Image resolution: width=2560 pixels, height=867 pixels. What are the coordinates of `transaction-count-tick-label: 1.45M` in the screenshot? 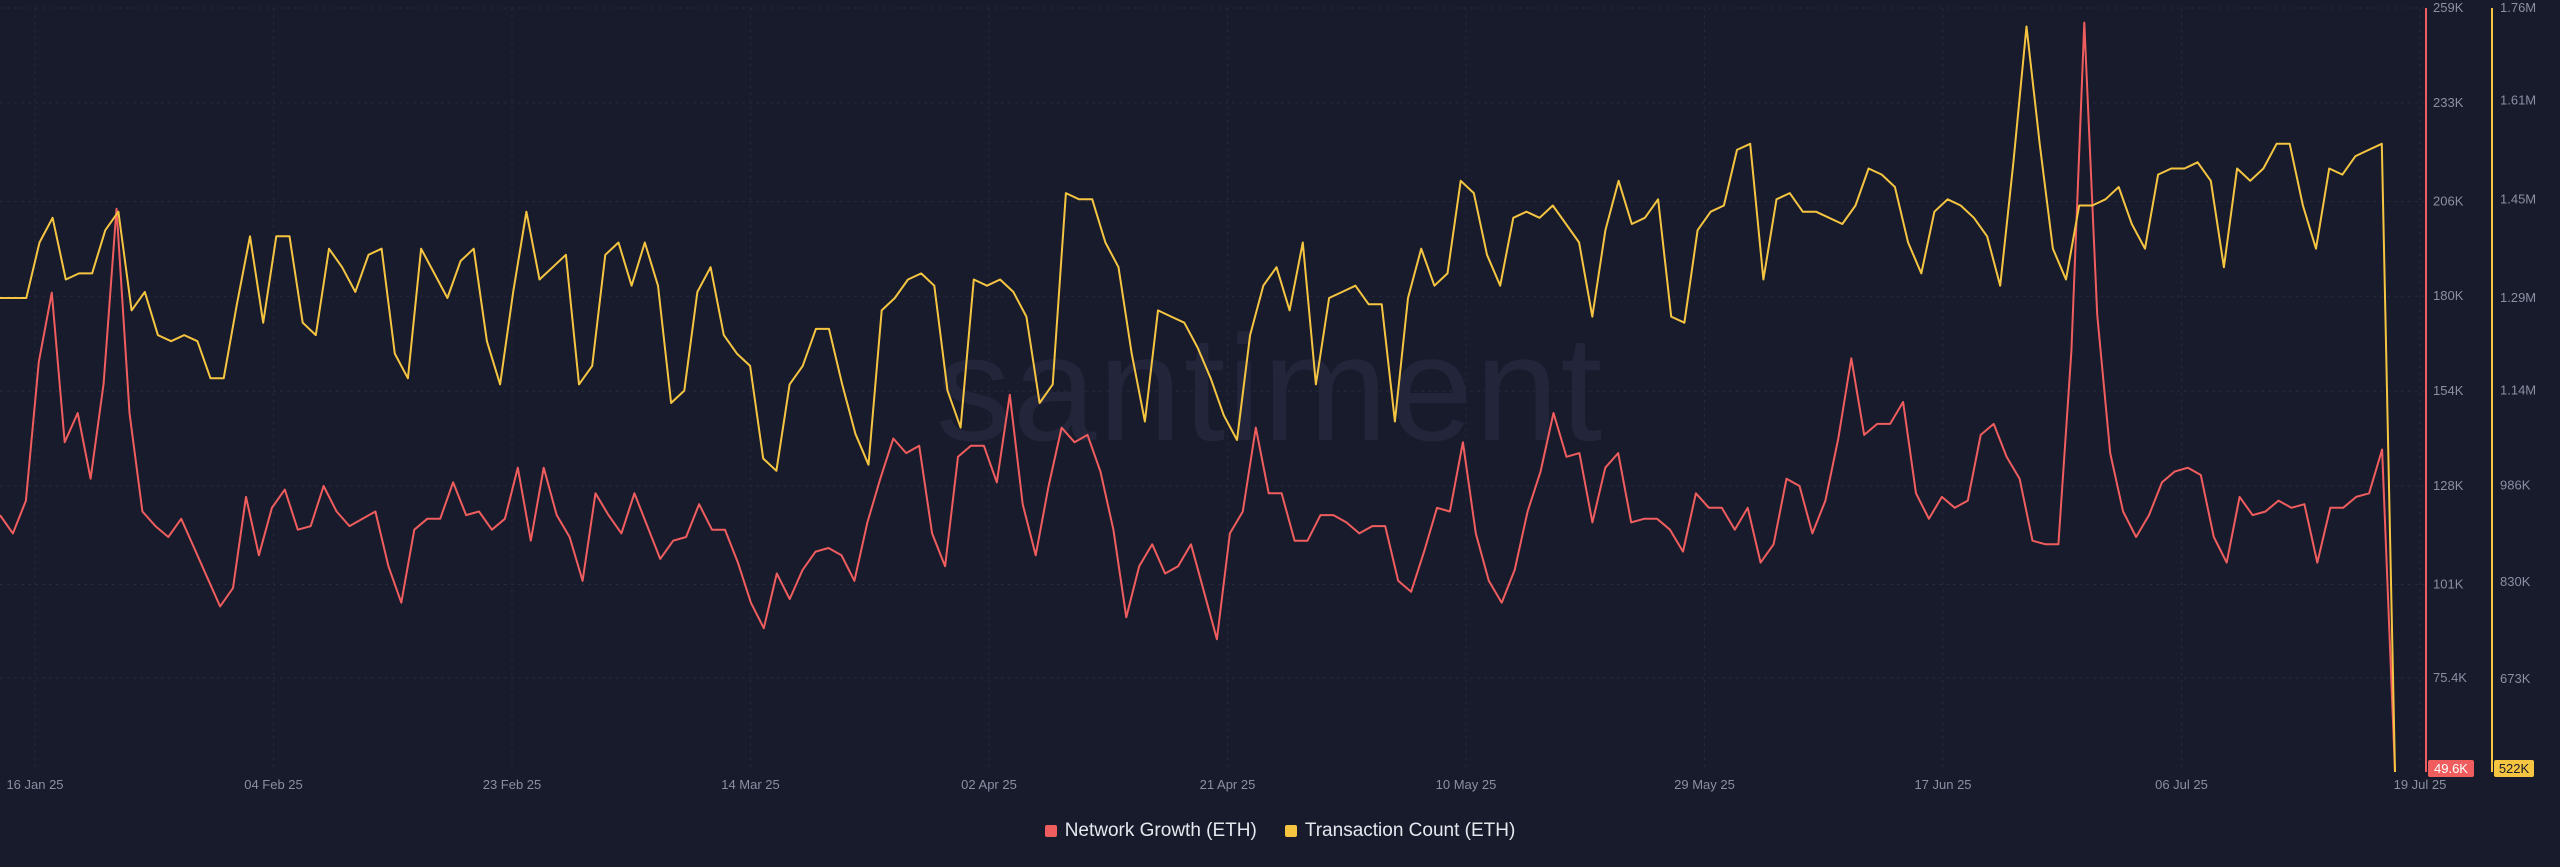 It's located at (2518, 198).